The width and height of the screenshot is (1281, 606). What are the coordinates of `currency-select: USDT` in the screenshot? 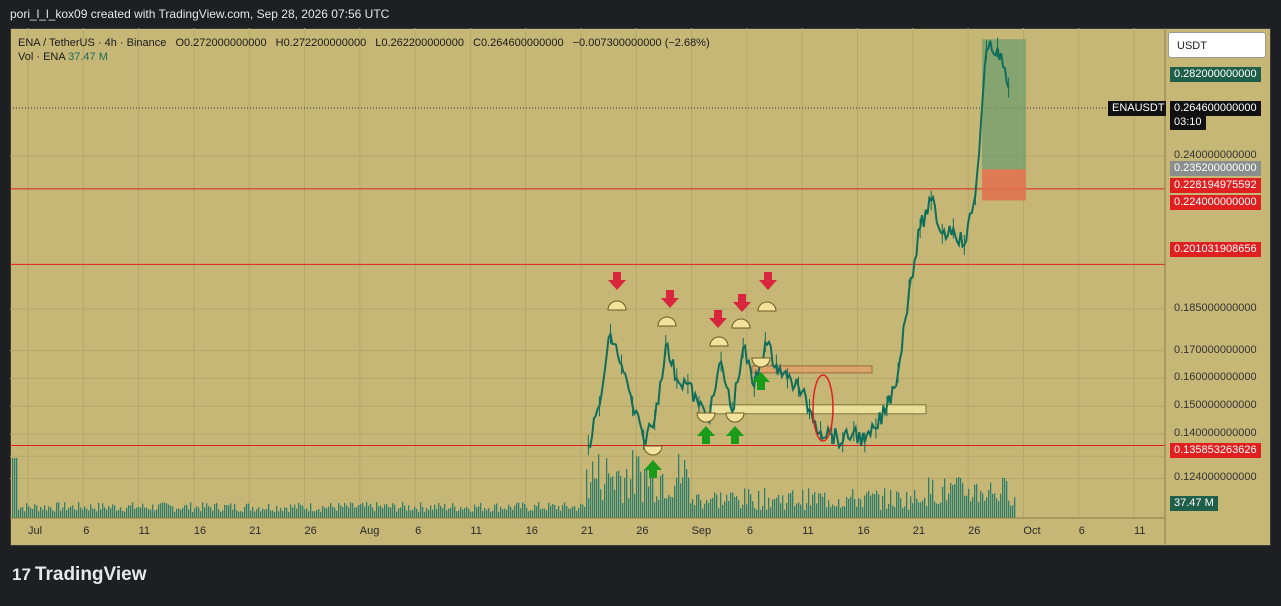 It's located at (1217, 45).